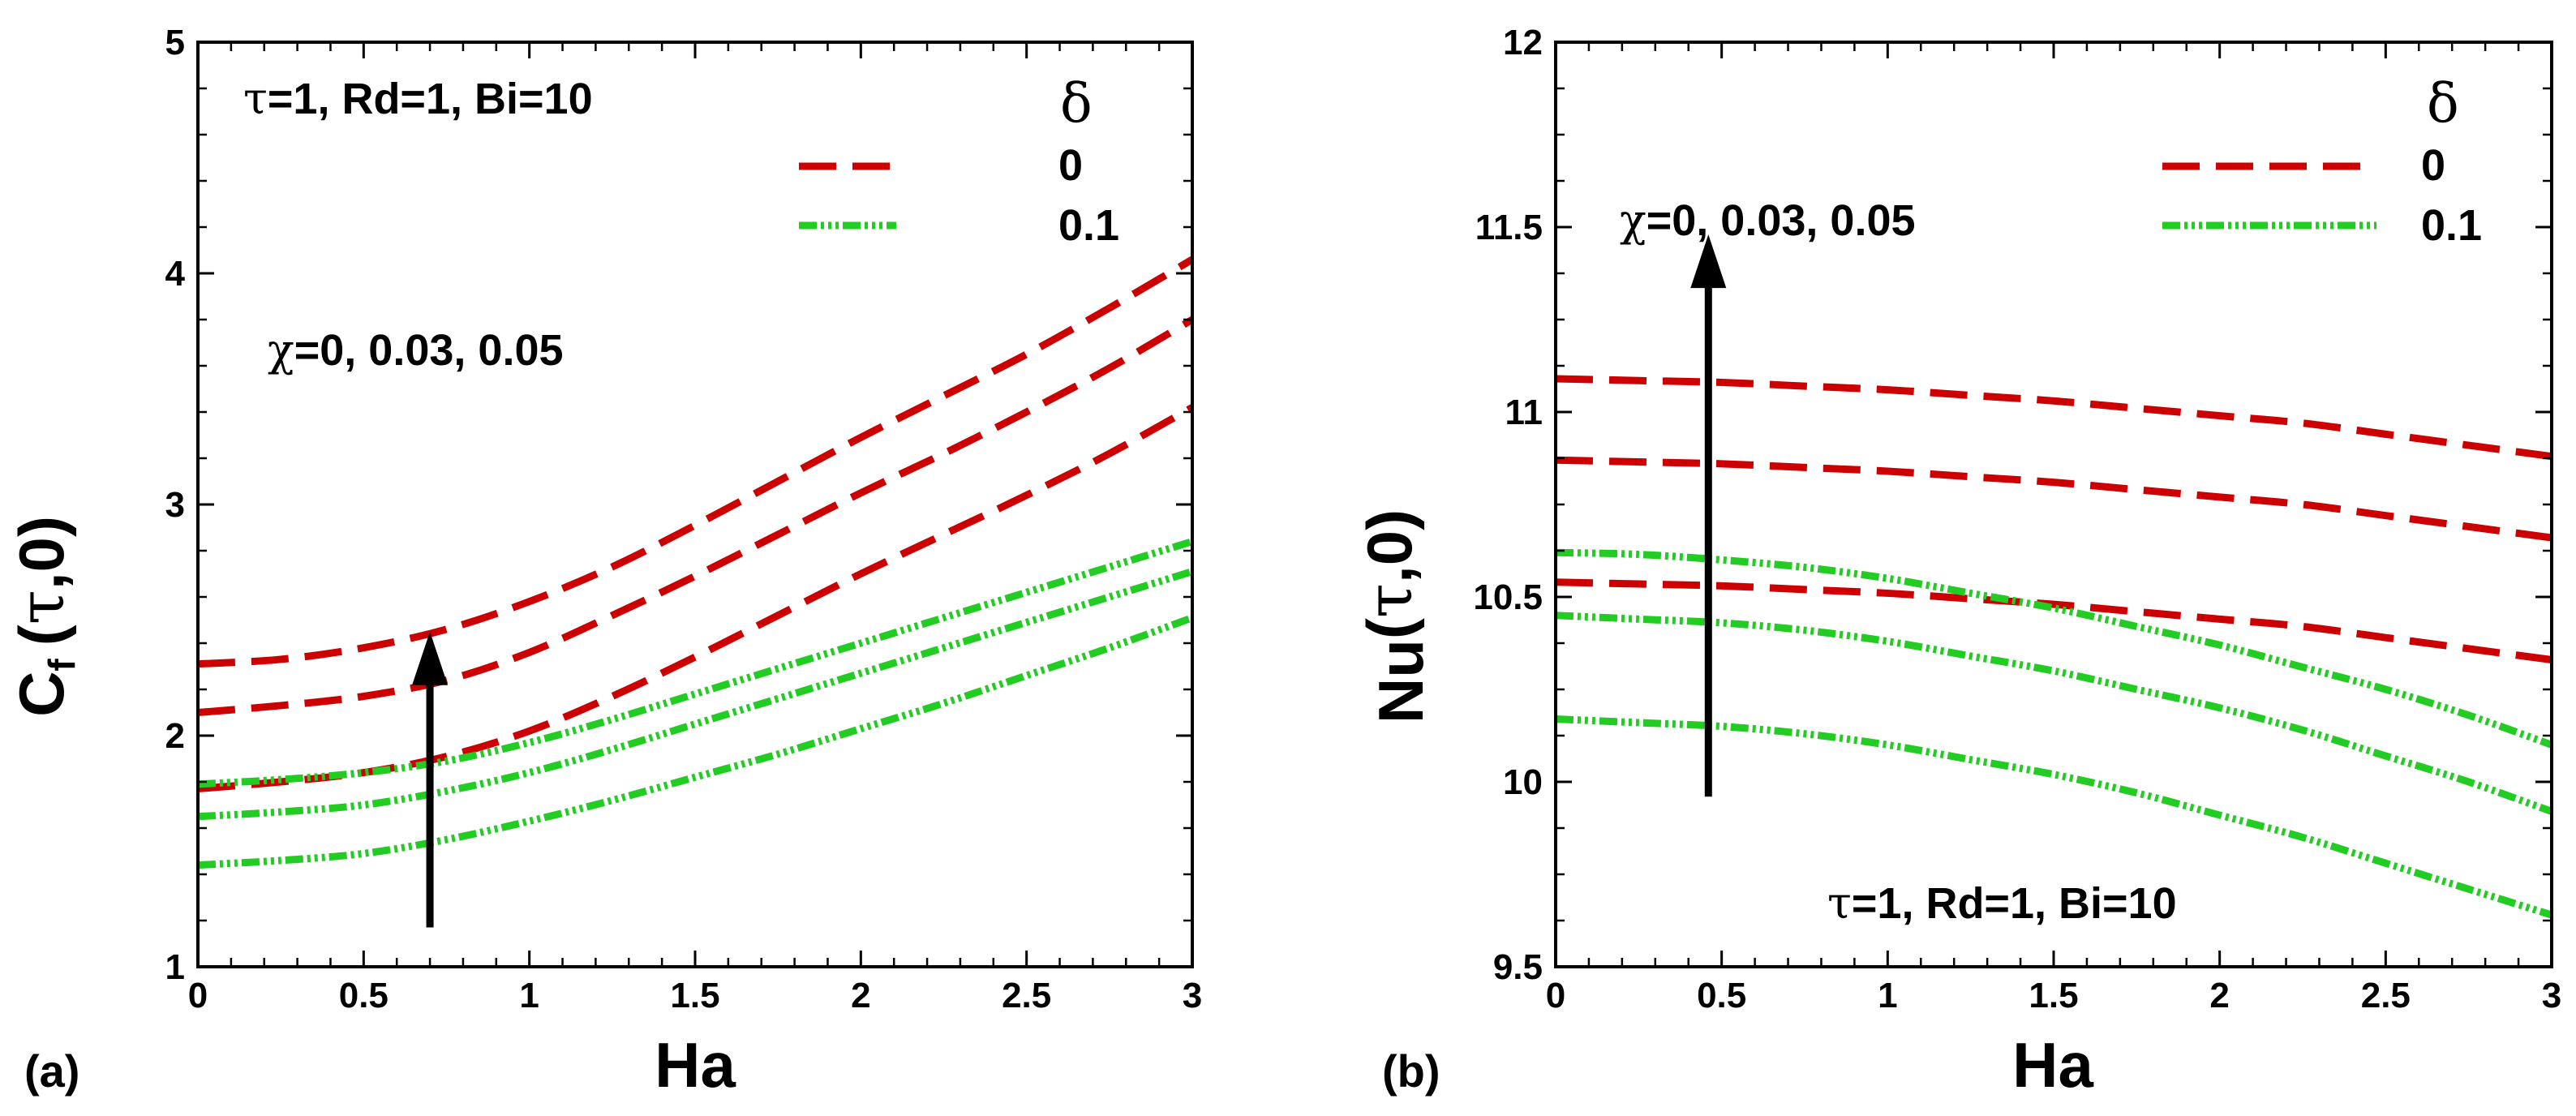  Describe the element at coordinates (1518, 967) in the screenshot. I see `y-tick-label: 9.5` at that location.